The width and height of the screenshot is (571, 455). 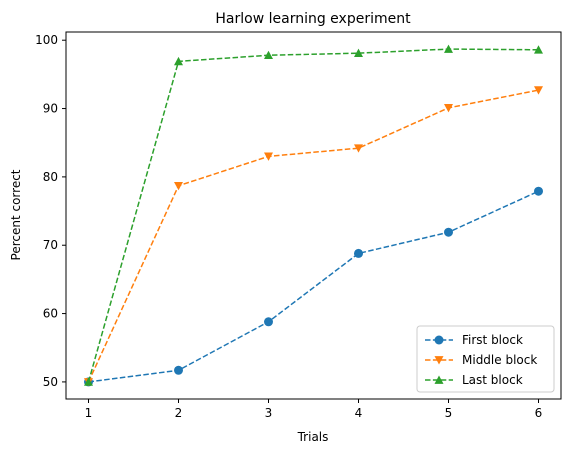 I want to click on x-axis: 1 2 3 4 5 6, so click(x=314, y=409).